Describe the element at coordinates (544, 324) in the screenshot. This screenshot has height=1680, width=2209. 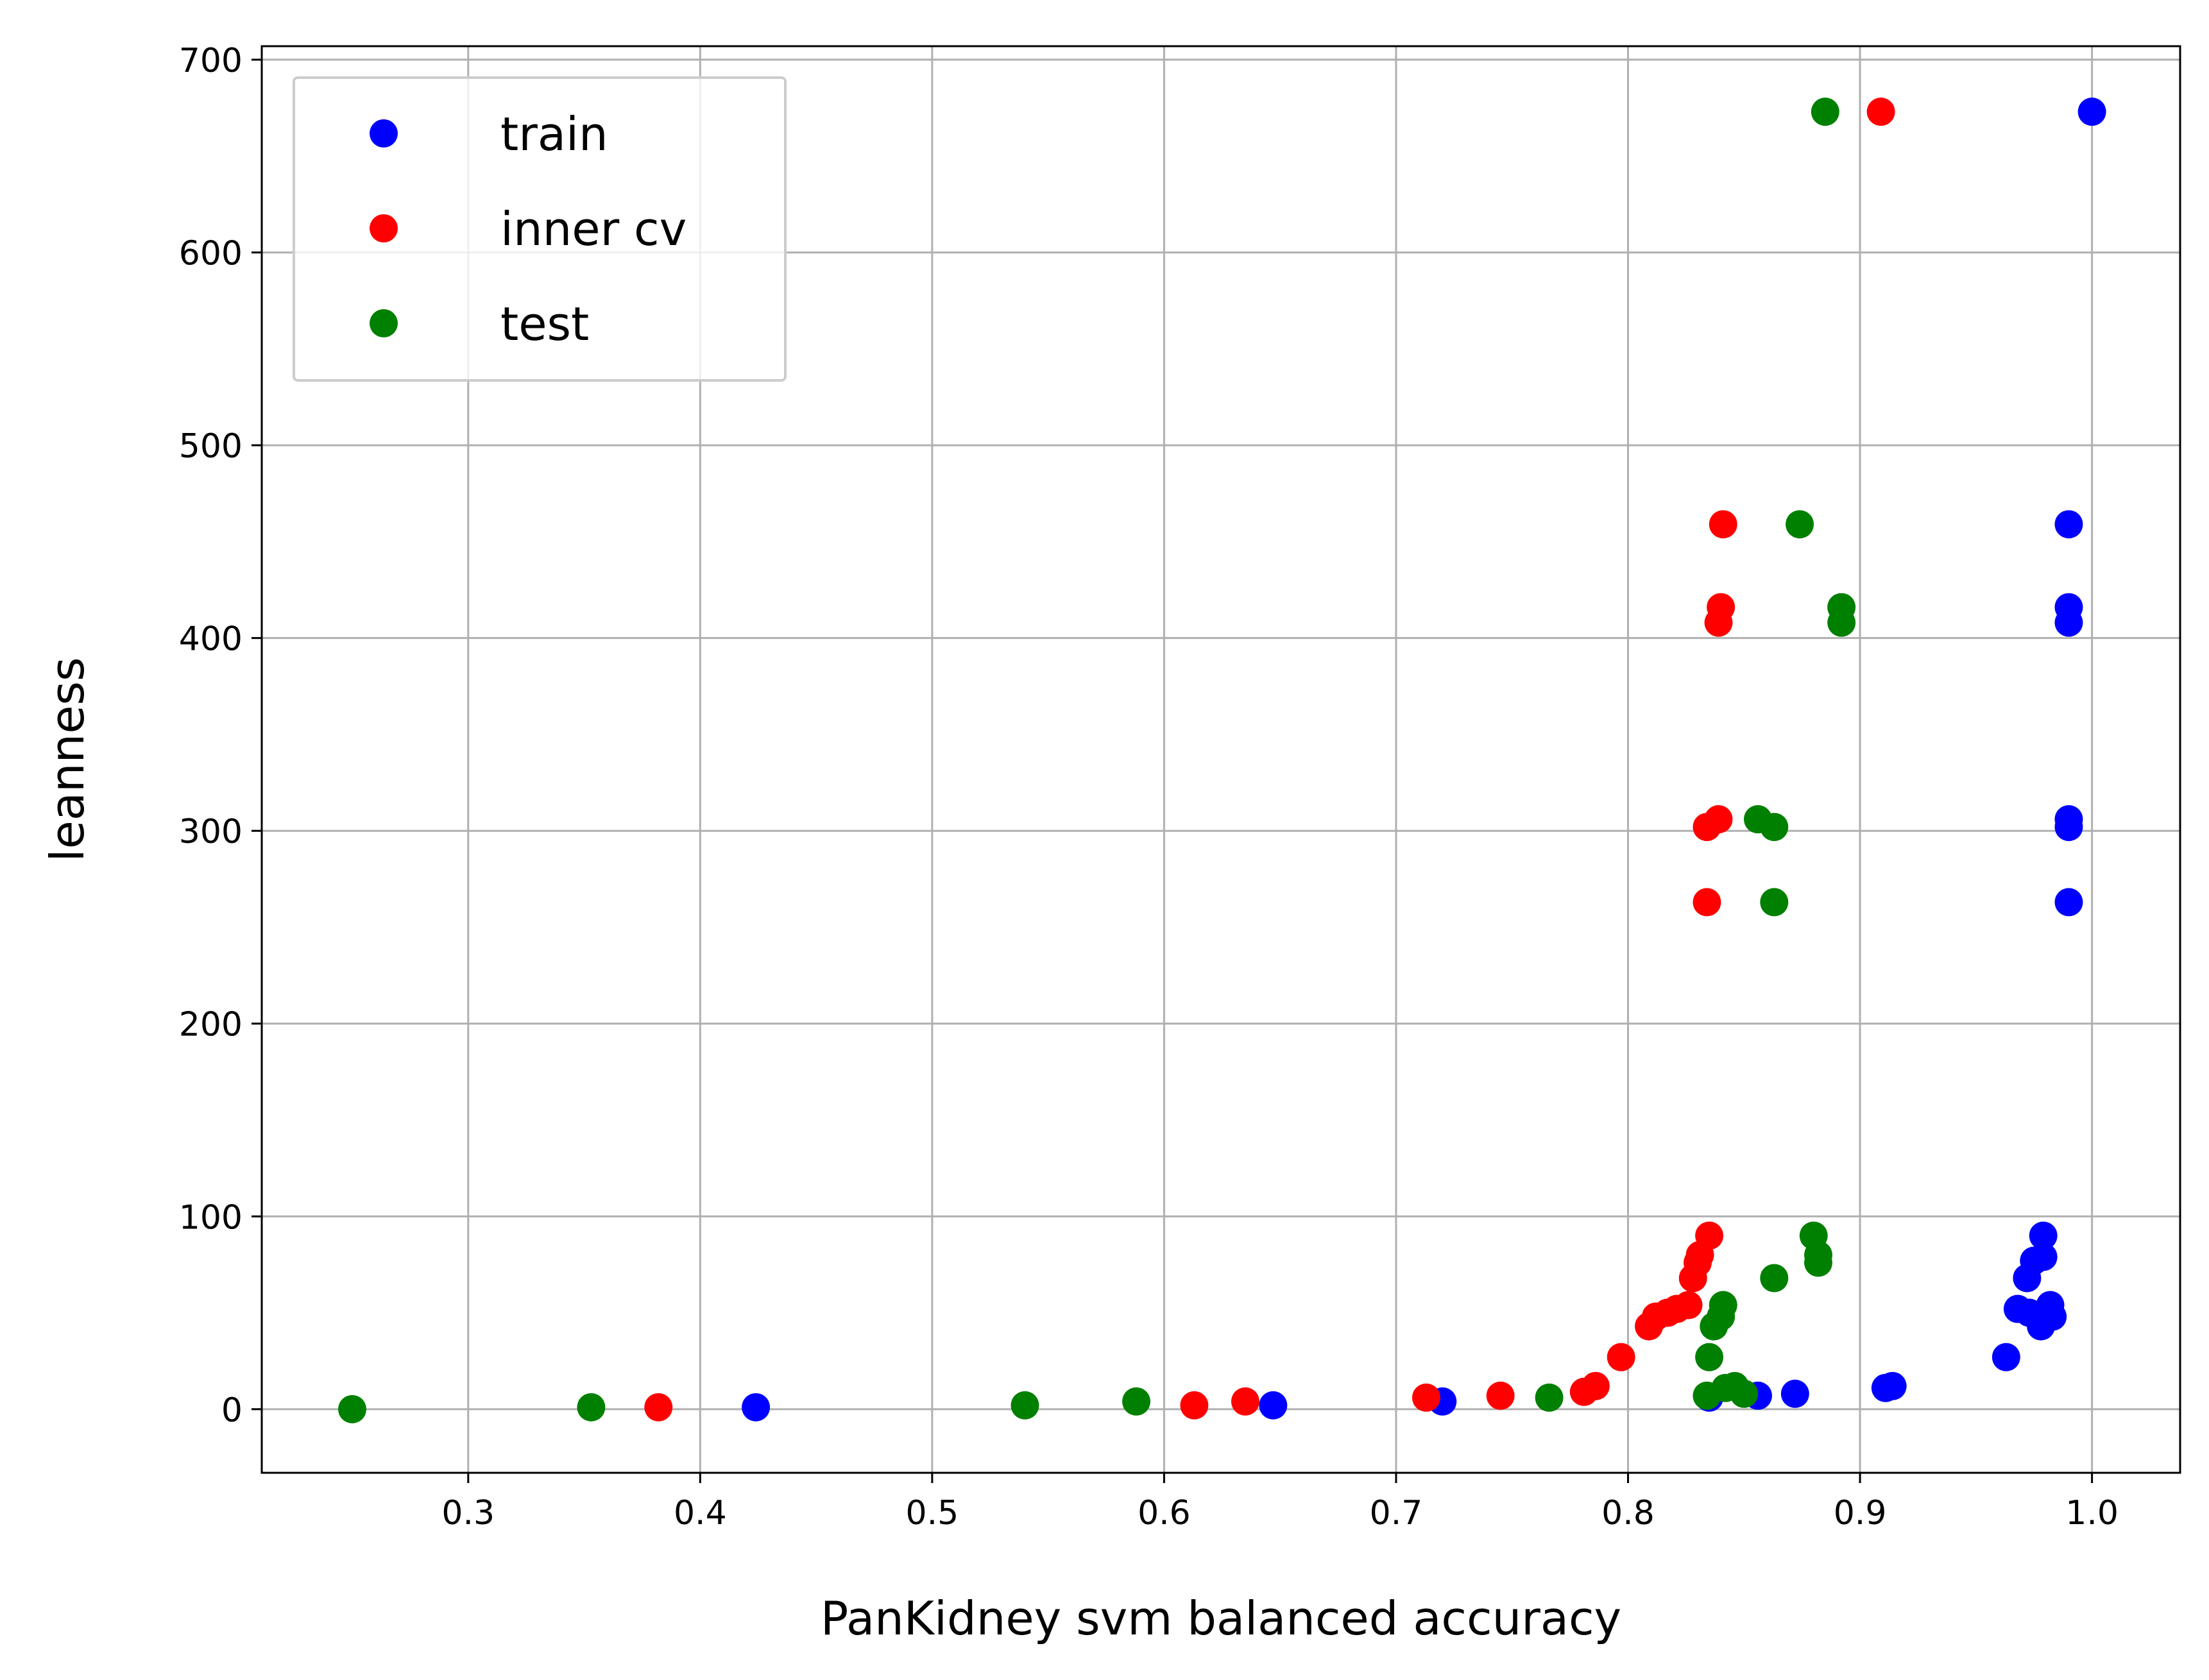
I see `legend-label: test` at that location.